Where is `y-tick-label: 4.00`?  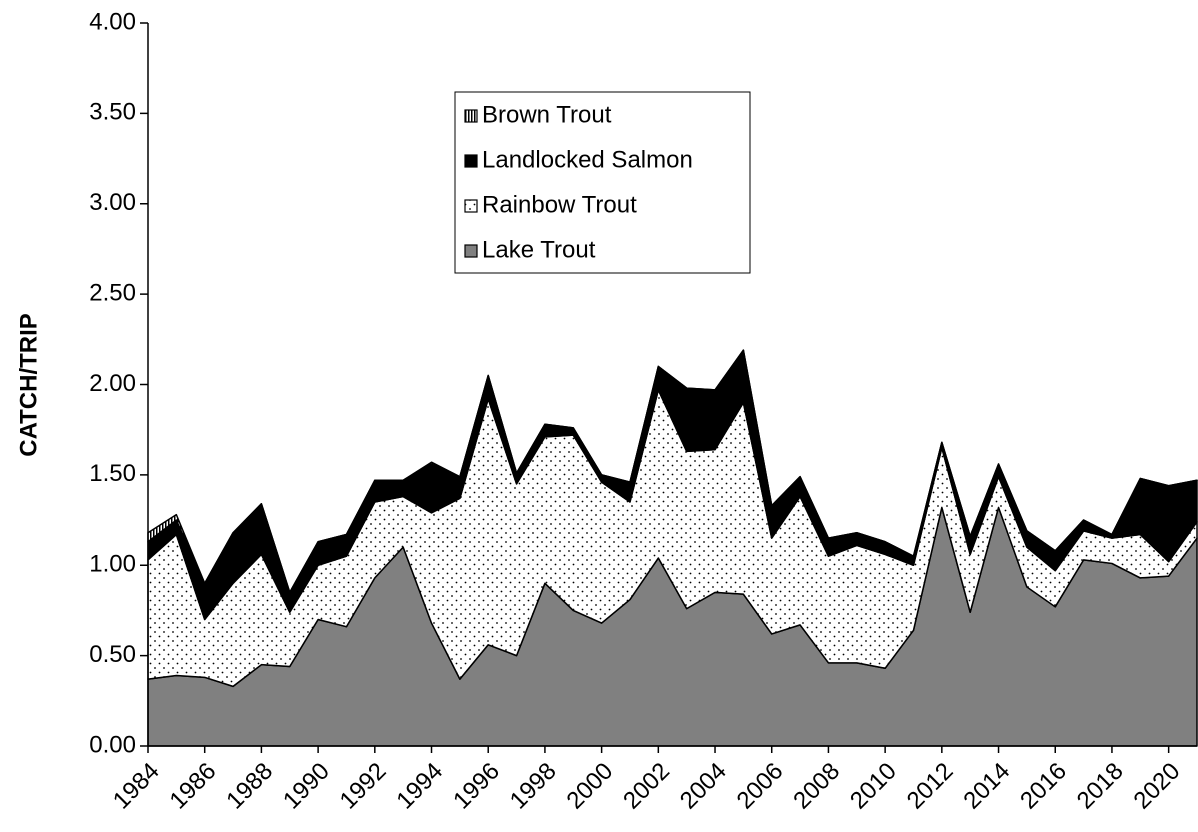 y-tick-label: 4.00 is located at coordinates (112, 21).